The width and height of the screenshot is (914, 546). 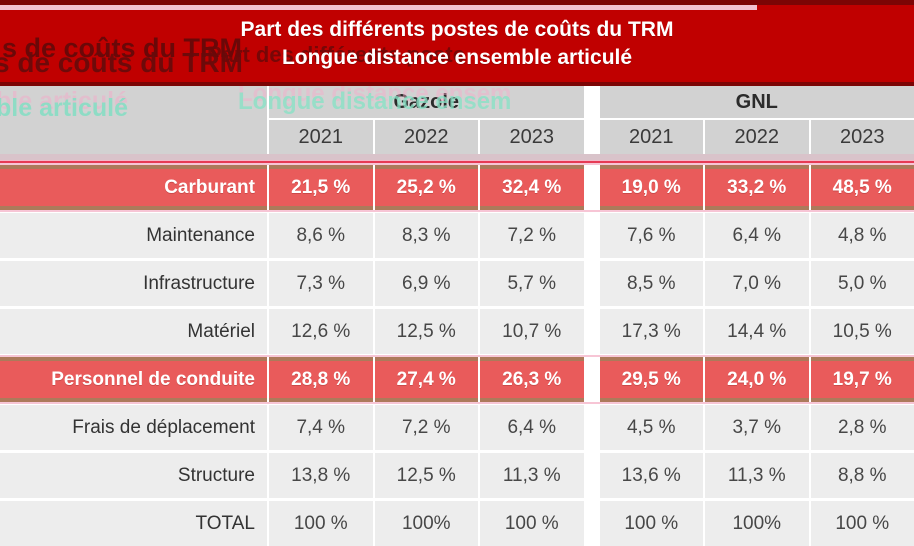 I want to click on cell-gnl-2022: 6,4 %, so click(x=757, y=235).